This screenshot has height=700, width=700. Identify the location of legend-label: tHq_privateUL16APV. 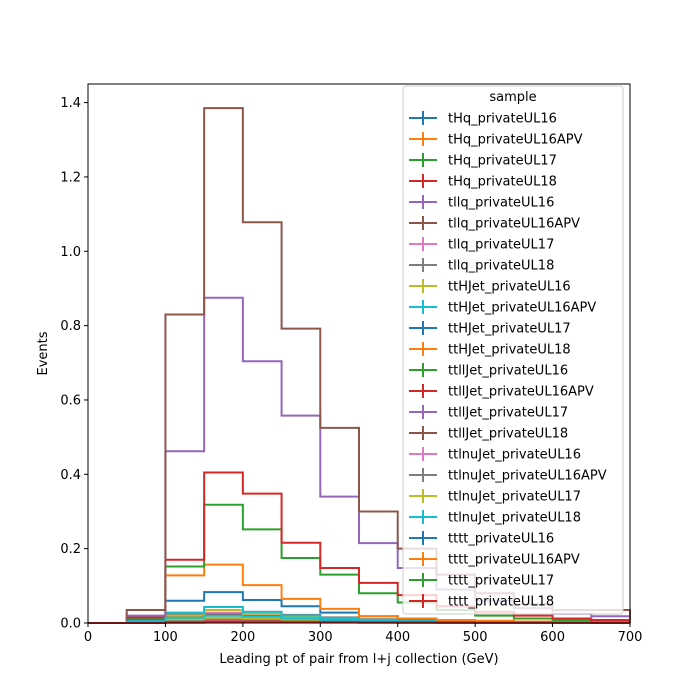
(515, 140).